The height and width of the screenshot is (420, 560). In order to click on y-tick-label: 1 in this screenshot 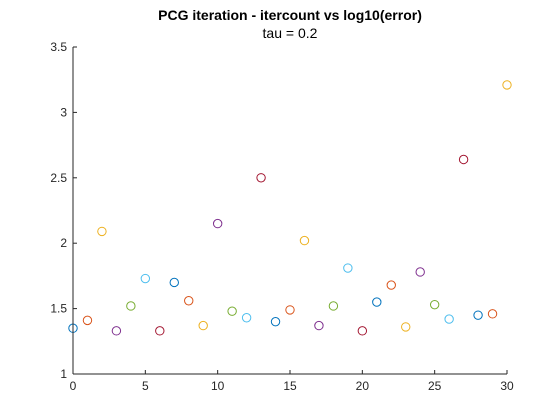, I will do `click(63, 374)`.